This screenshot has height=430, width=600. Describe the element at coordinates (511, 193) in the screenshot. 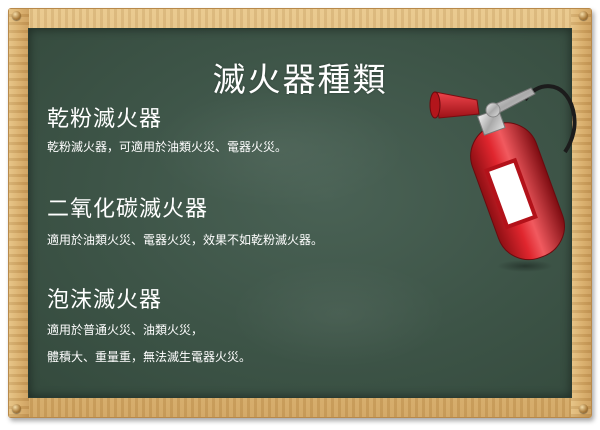

I see `extinguisher-label` at that location.